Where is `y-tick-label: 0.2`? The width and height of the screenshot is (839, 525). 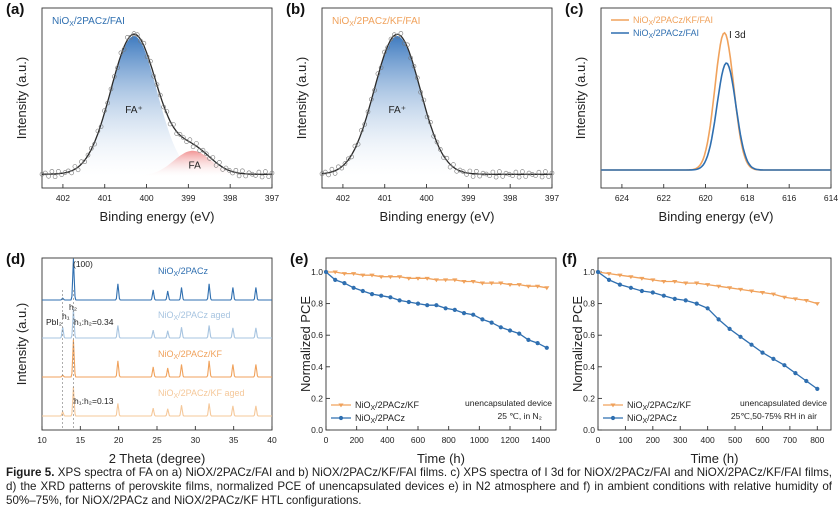 y-tick-label: 0.2 is located at coordinates (589, 398).